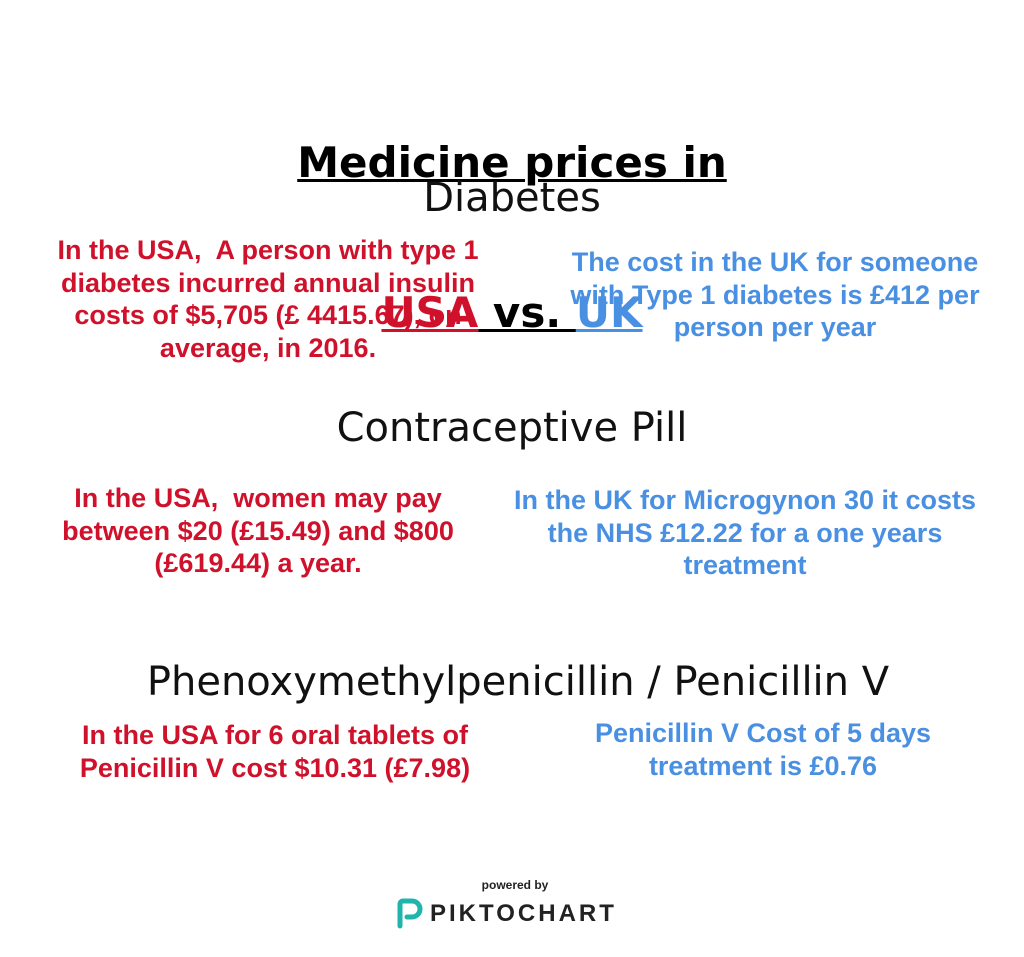  Describe the element at coordinates (275, 735) in the screenshot. I see `text-line: In the USA for 6 oral tablets of` at that location.